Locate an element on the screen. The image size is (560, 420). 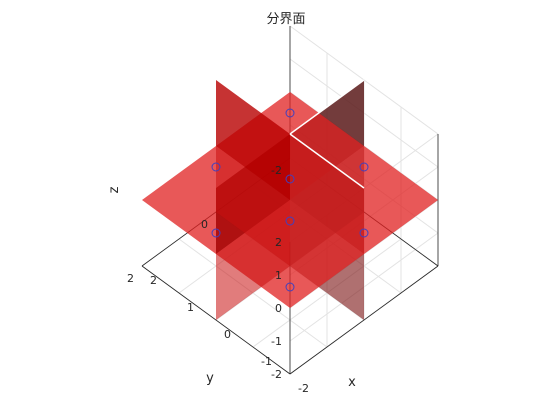
y-axis-label: y is located at coordinates (210, 378).